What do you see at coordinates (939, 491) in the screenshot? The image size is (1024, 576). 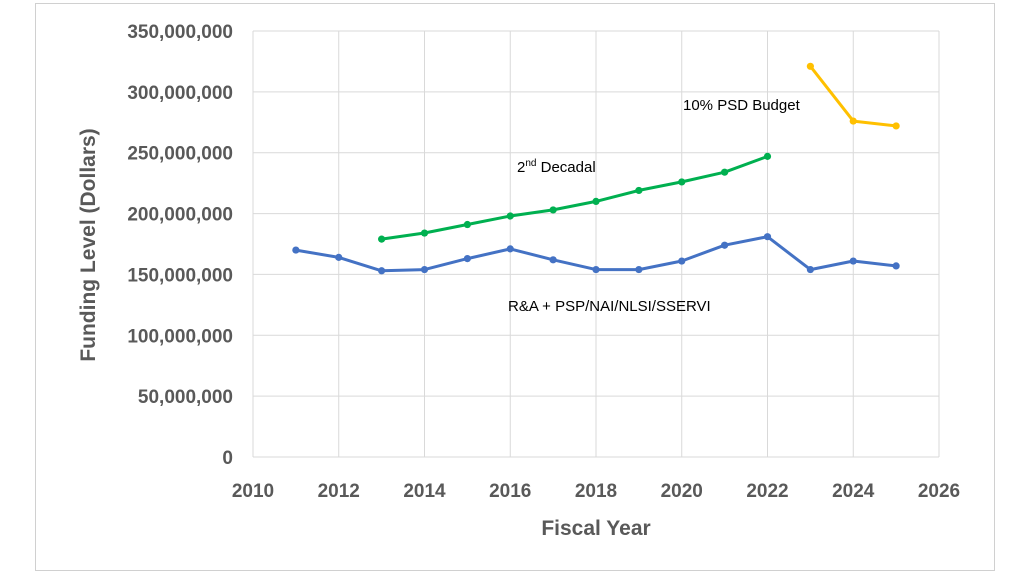 I see `x-tick-label: 2026` at bounding box center [939, 491].